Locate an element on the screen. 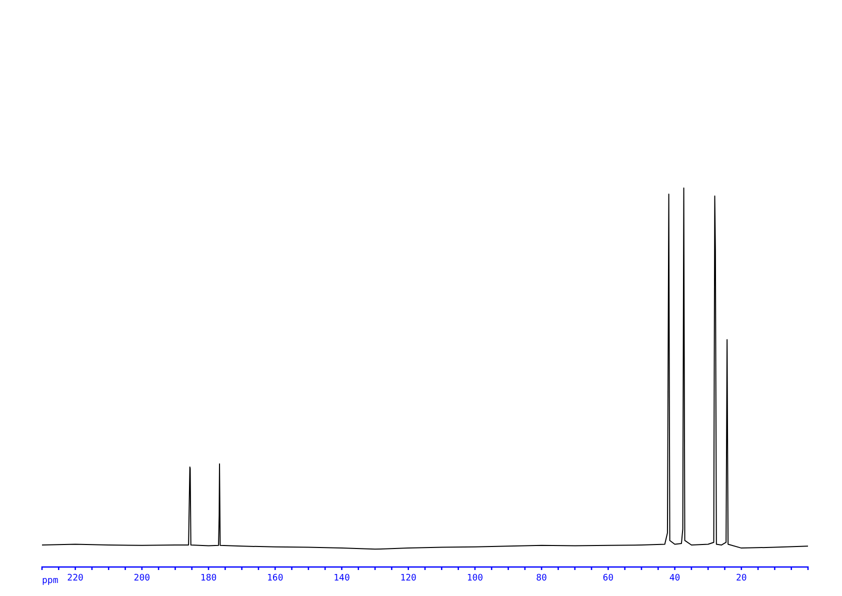 The width and height of the screenshot is (842, 596). x-axis-title: ppm is located at coordinates (50, 581).